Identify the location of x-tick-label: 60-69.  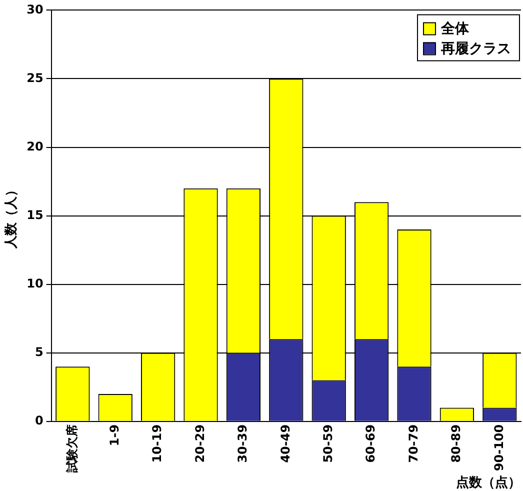
(371, 443).